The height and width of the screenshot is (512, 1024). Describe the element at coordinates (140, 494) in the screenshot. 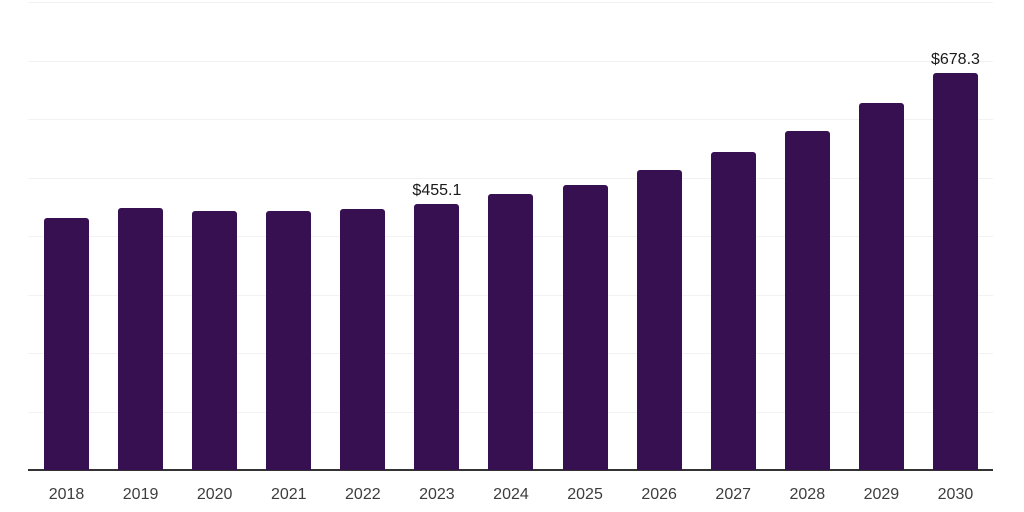

I see `x-tick-label-2019: 2019` at that location.